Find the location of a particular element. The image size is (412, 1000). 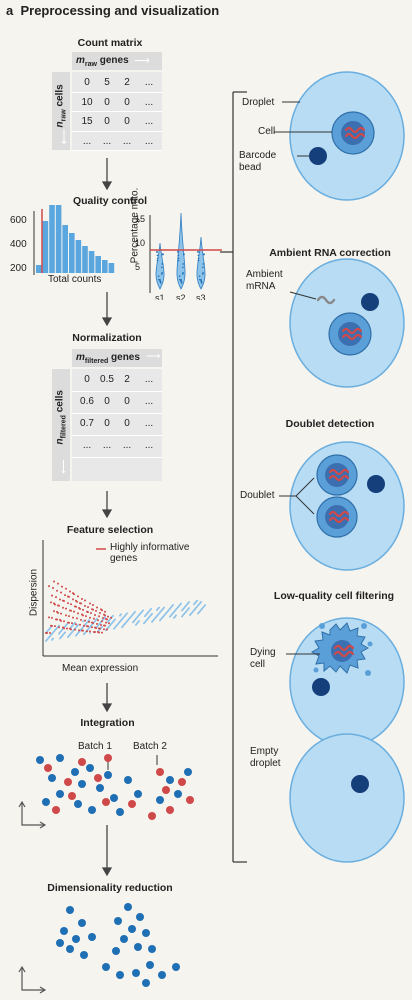

feature-selection-heading: Feature selection is located at coordinates (110, 530).